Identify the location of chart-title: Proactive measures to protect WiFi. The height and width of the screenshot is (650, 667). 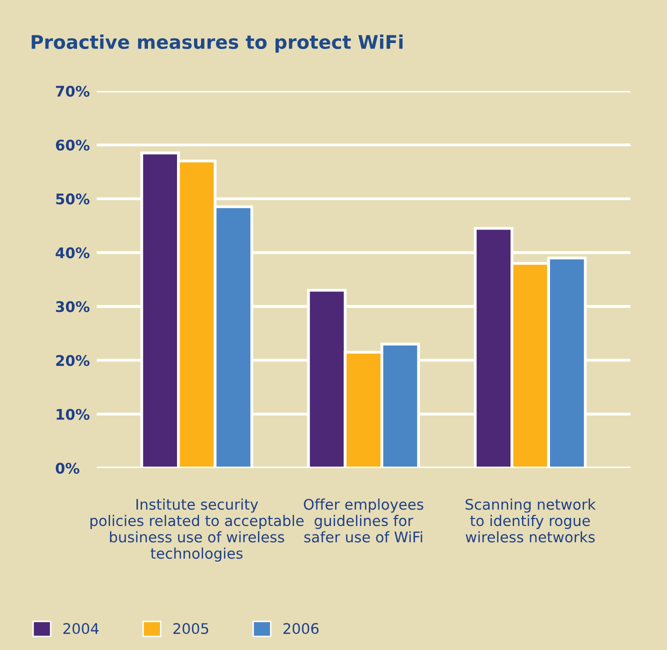
(217, 43).